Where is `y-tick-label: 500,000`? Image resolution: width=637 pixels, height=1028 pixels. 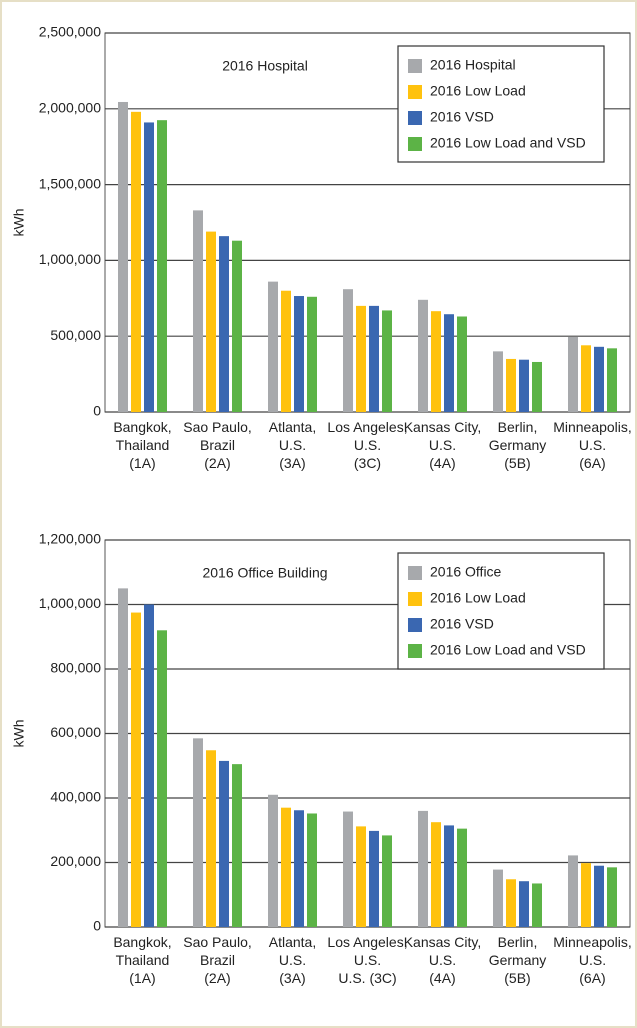
y-tick-label: 500,000 is located at coordinates (75, 335).